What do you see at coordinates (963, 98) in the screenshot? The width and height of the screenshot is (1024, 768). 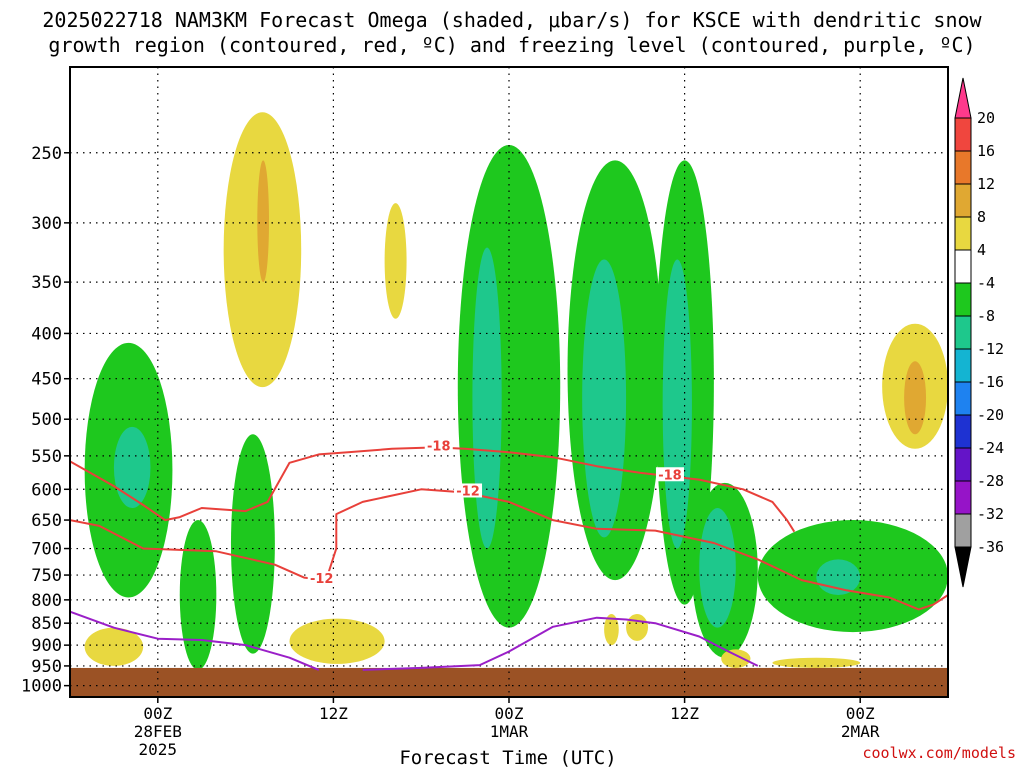 I see `colorbar-top-arrow` at bounding box center [963, 98].